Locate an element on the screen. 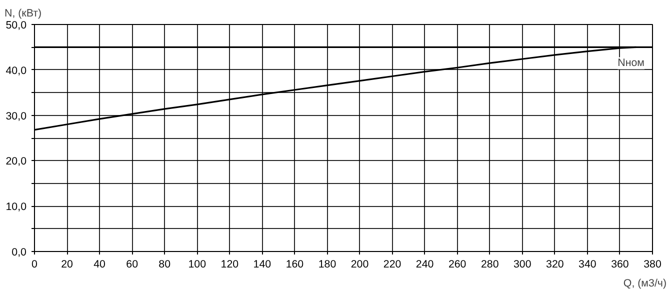 Image resolution: width=669 pixels, height=294 pixels. y-tick-label: 10,0 is located at coordinates (16, 207).